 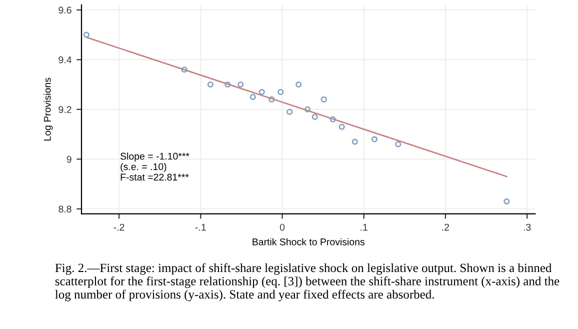 I want to click on x-tick-label: -.2, so click(x=119, y=227).